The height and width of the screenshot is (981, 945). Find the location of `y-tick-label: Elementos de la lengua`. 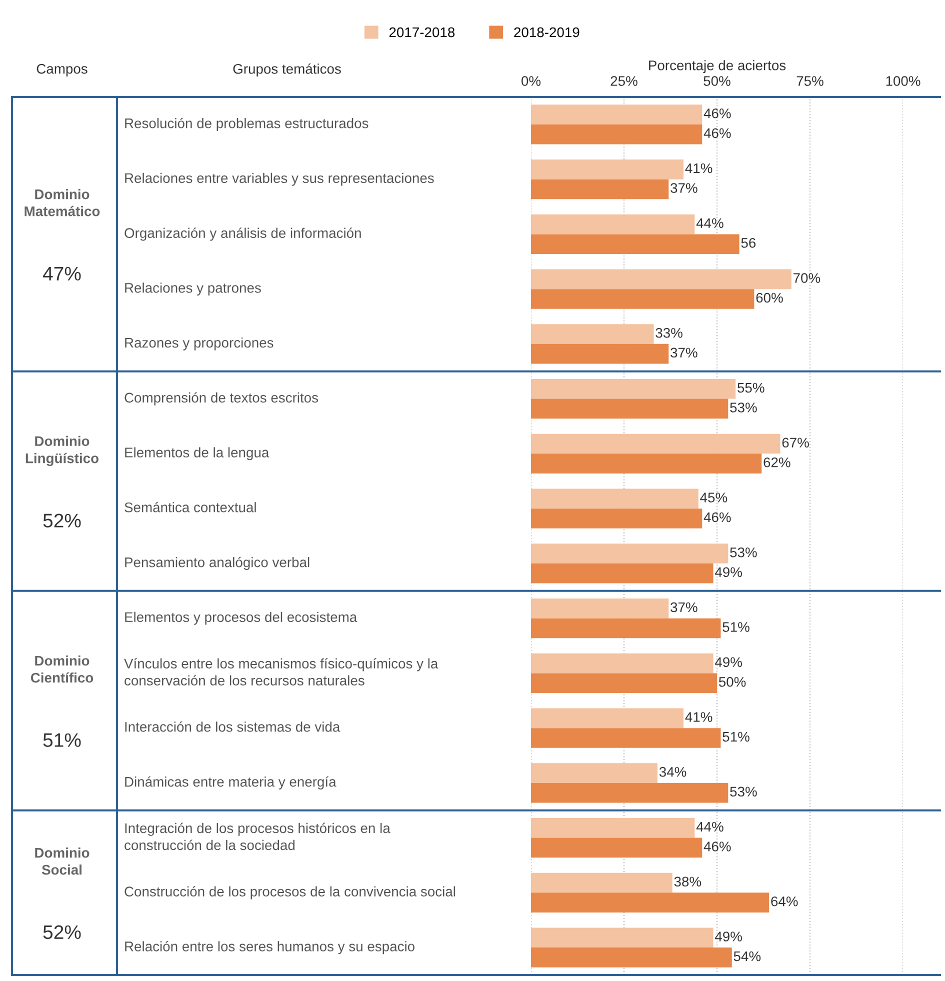

y-tick-label: Elementos de la lengua is located at coordinates (197, 453).